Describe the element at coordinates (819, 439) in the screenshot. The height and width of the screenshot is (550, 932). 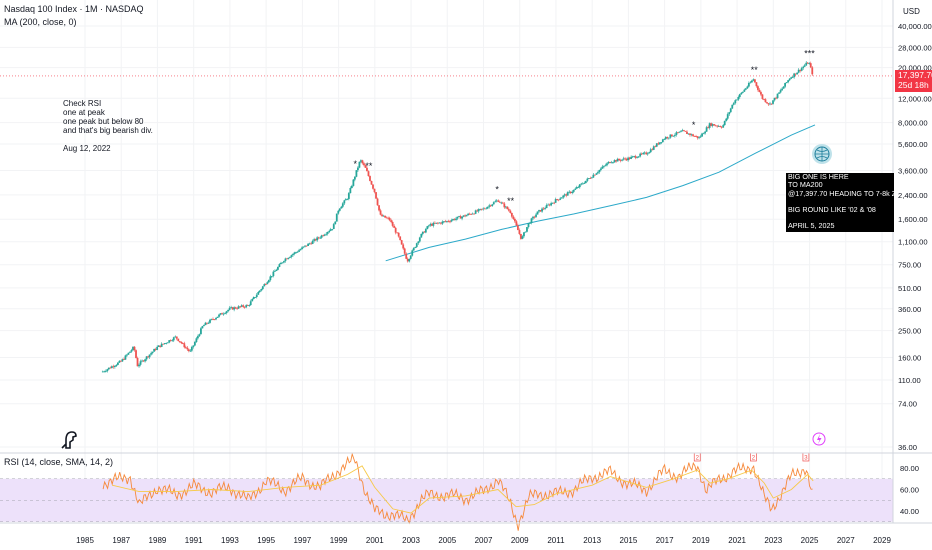
I see `lightning-icon` at that location.